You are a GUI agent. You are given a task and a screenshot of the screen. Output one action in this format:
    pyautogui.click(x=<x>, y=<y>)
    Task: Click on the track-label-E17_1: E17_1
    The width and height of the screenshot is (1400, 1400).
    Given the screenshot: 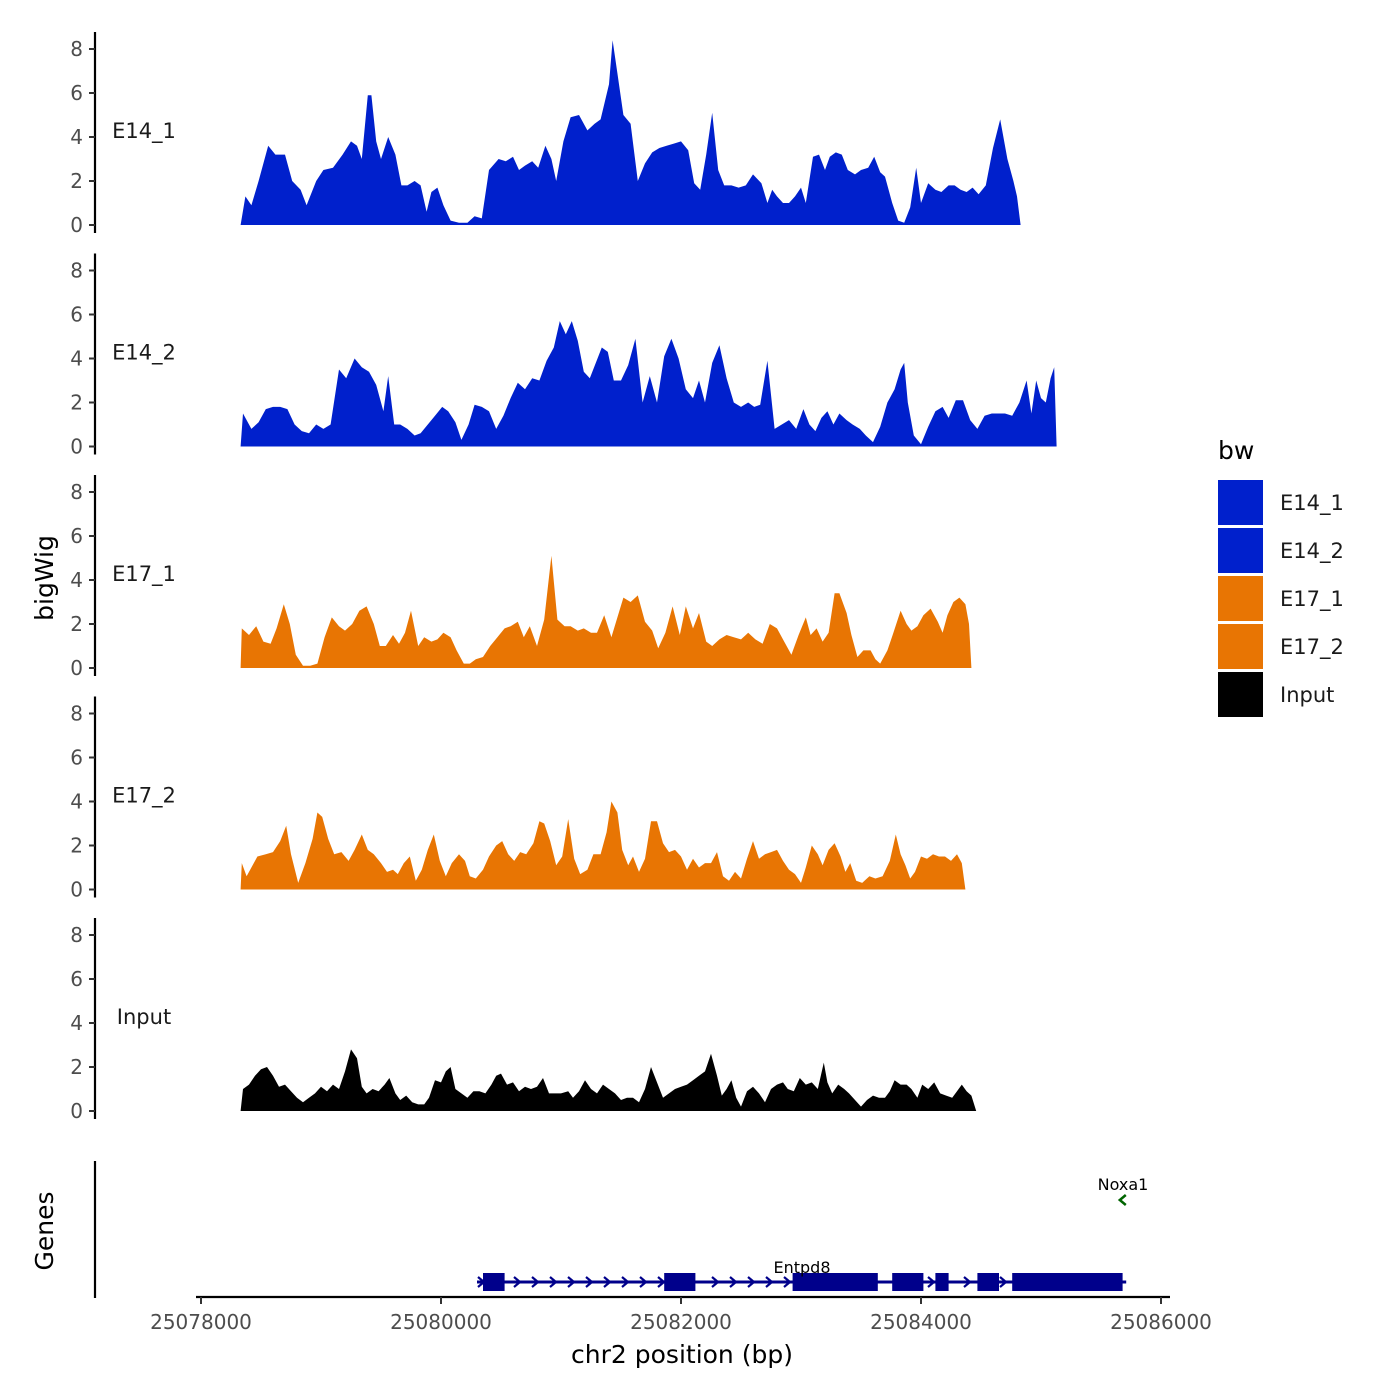 What is the action you would take?
    pyautogui.click(x=144, y=574)
    